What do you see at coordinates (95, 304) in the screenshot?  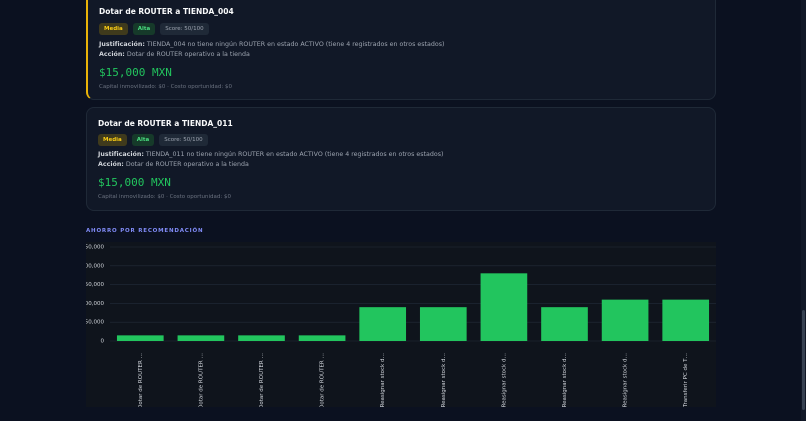 I see `y-tick-label: 100,000` at bounding box center [95, 304].